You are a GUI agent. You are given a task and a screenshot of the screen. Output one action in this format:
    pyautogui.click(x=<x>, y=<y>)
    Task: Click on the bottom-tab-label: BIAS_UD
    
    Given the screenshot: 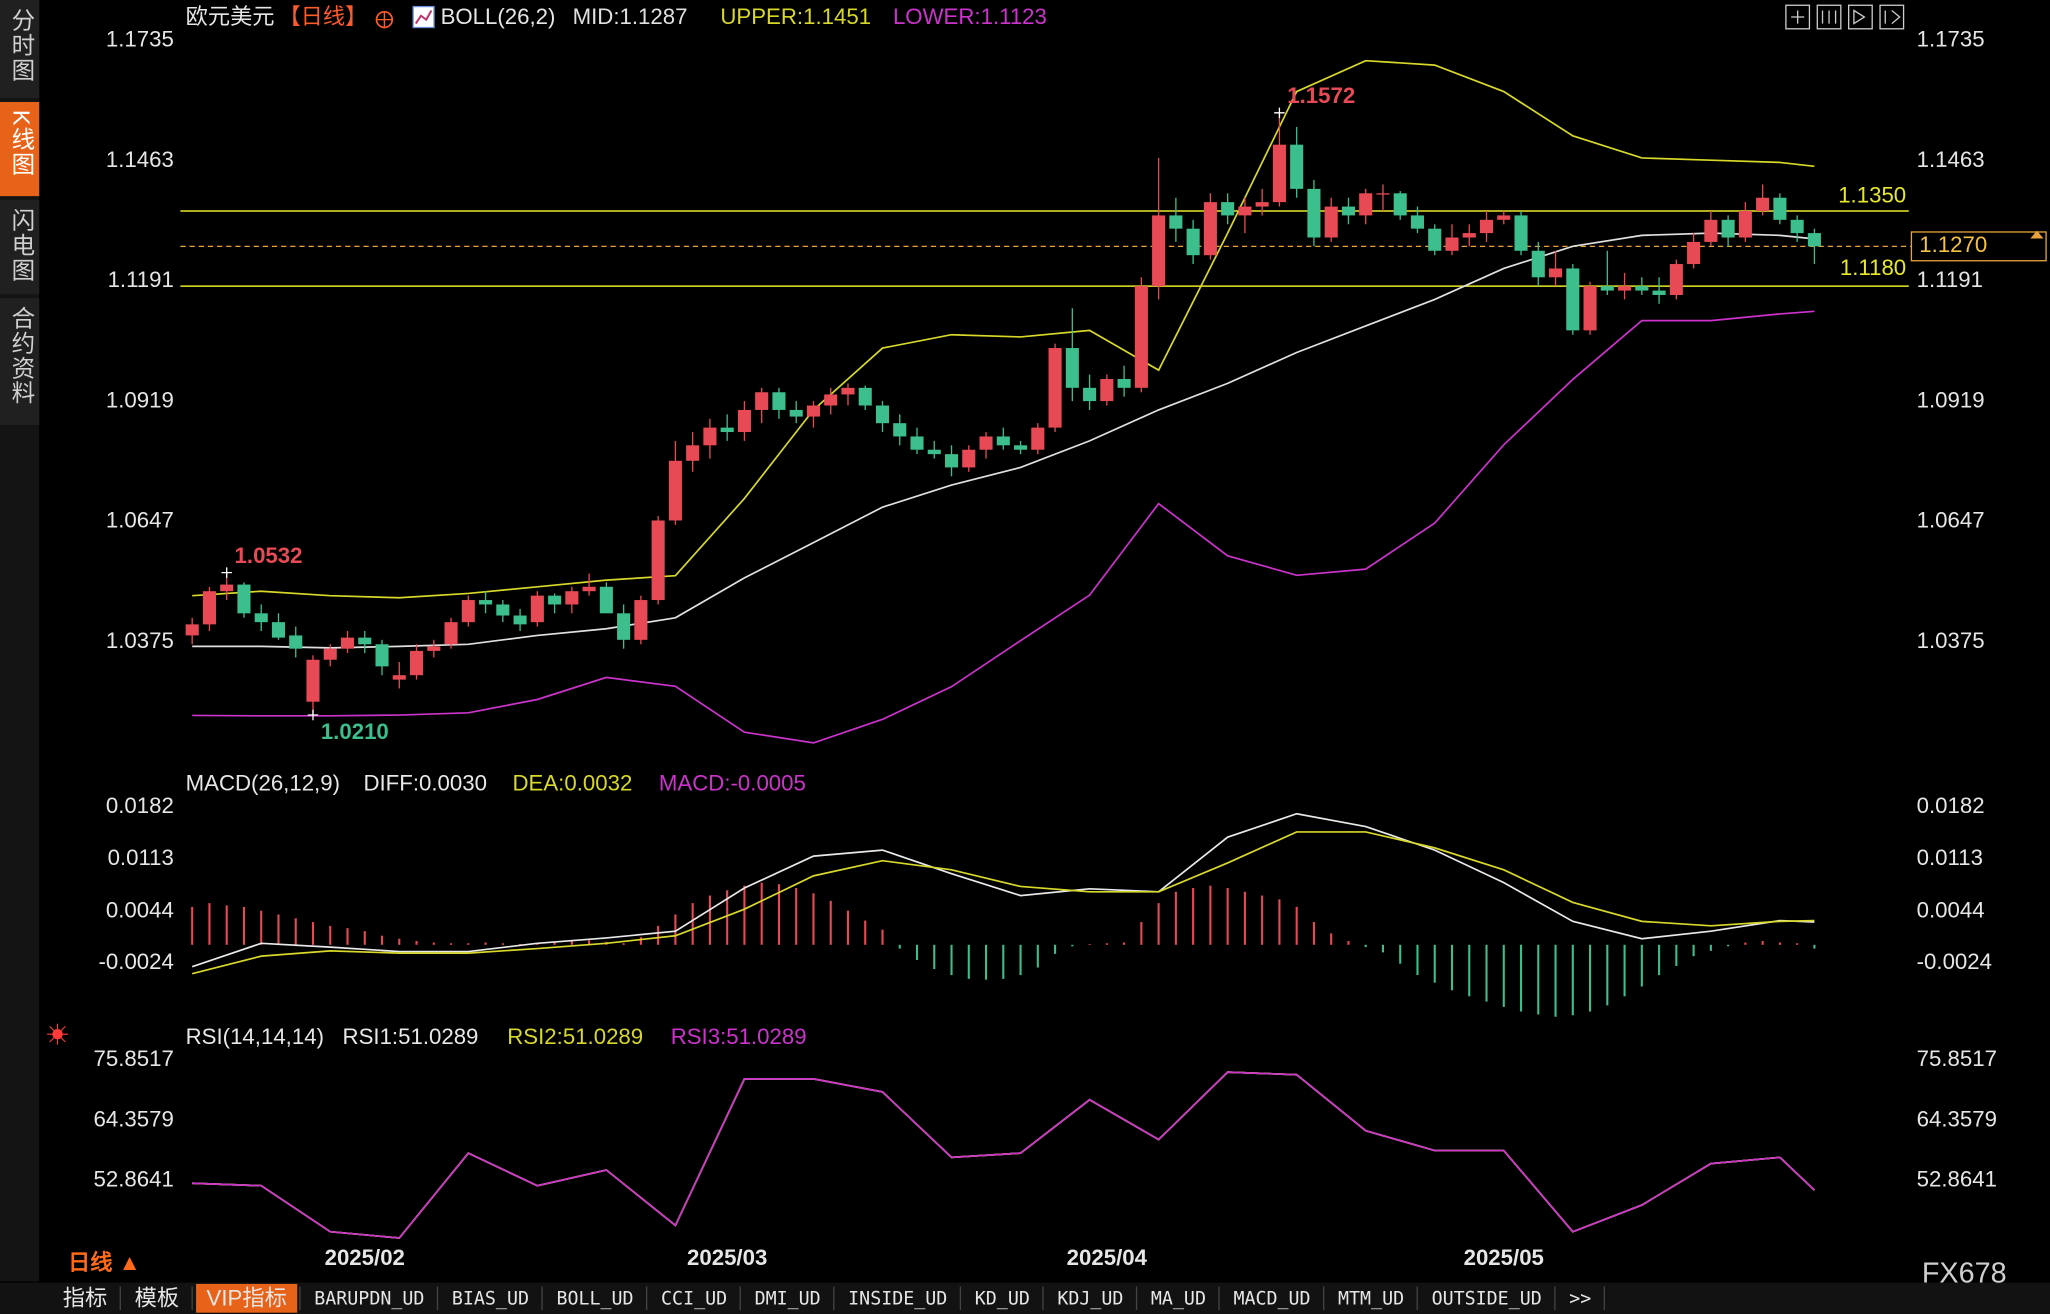 What is the action you would take?
    pyautogui.click(x=490, y=1299)
    